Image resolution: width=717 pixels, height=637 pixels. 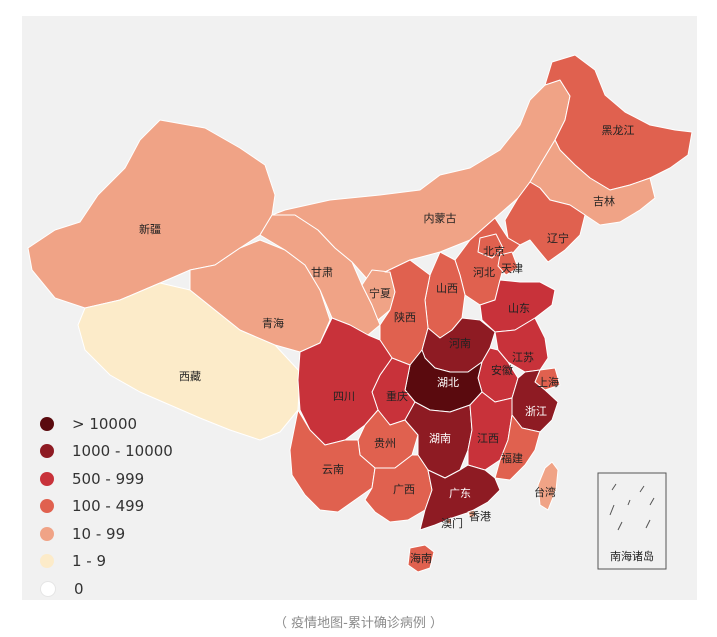 What do you see at coordinates (480, 516) in the screenshot?
I see `label-hongkong: 香港` at bounding box center [480, 516].